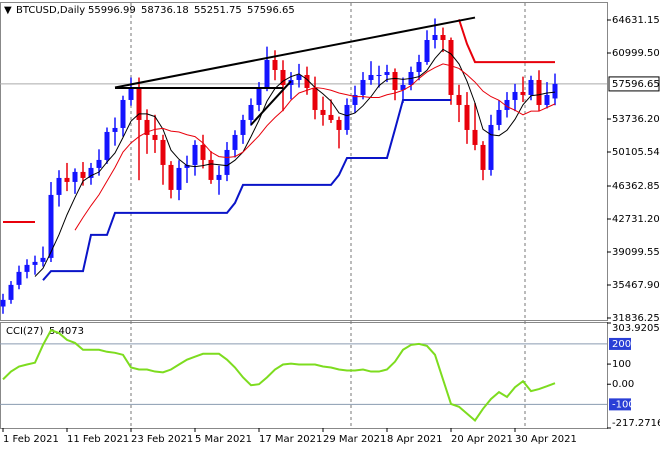 The height and width of the screenshot is (450, 660). Describe the element at coordinates (8, 10) in the screenshot. I see `triangle: ▼` at that location.